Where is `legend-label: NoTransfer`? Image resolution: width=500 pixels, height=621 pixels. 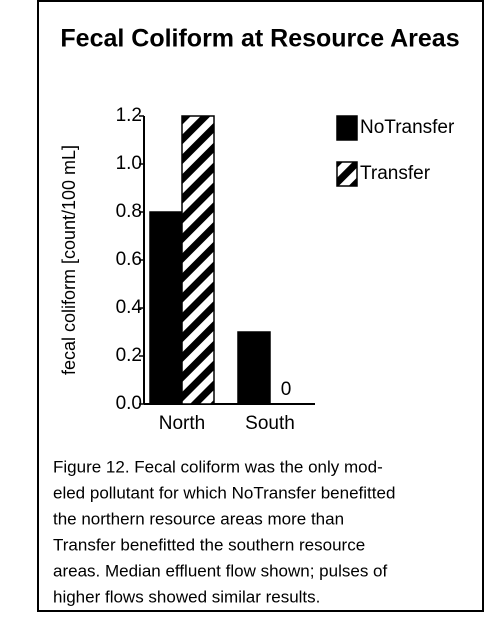 legend-label: NoTransfer is located at coordinates (407, 127).